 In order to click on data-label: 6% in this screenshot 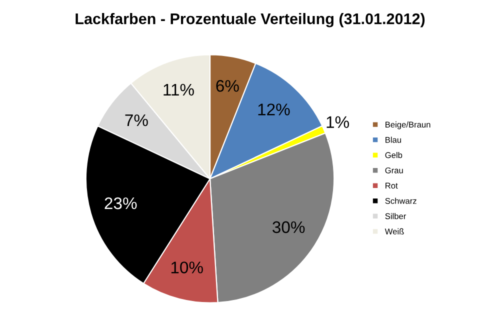, I will do `click(227, 86)`.